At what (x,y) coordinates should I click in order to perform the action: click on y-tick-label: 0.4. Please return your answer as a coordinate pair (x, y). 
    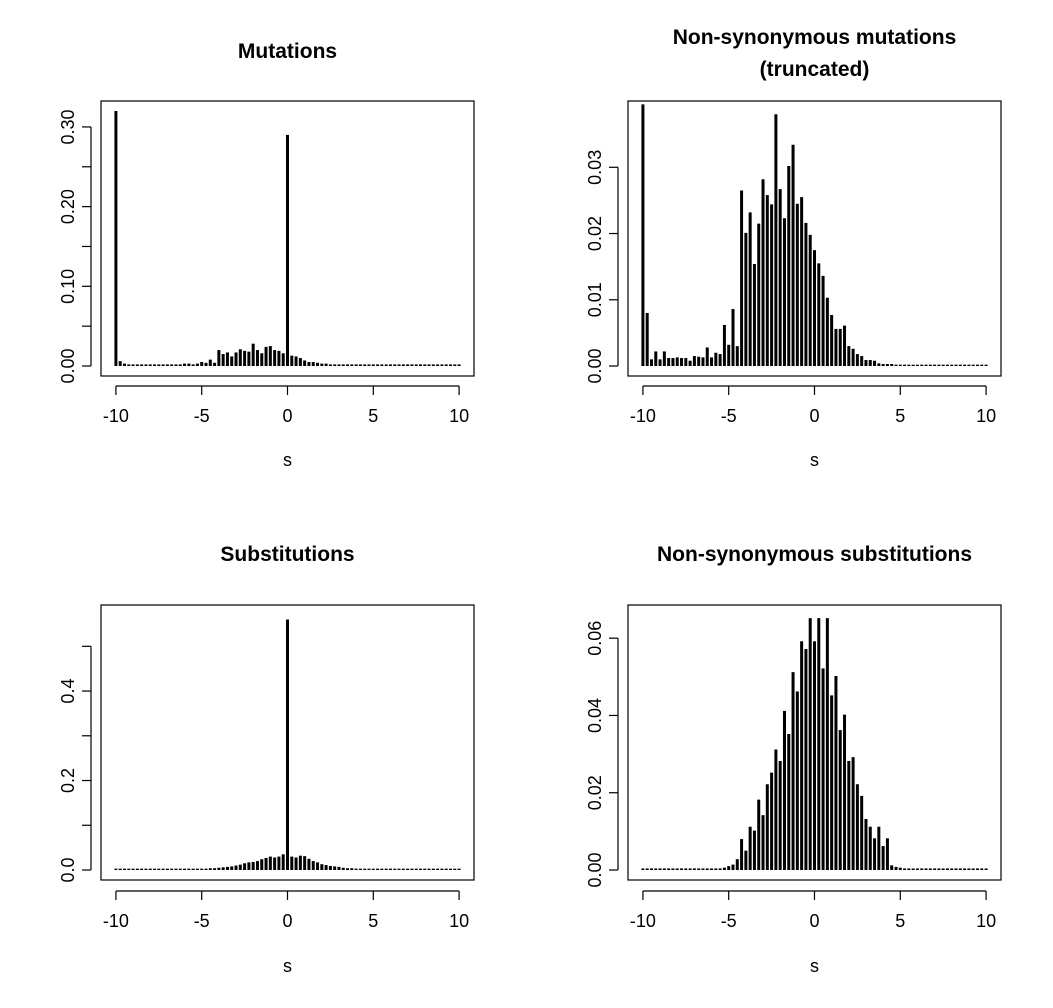
    Looking at the image, I should click on (68, 691).